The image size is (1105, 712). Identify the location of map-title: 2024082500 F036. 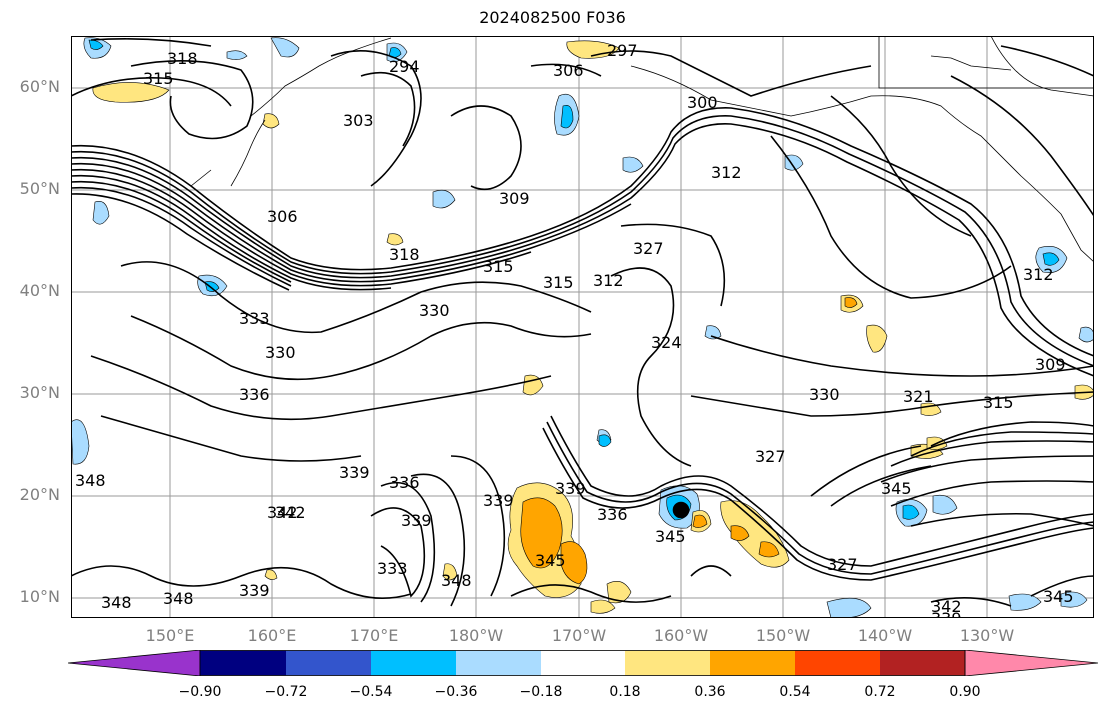
(552, 17).